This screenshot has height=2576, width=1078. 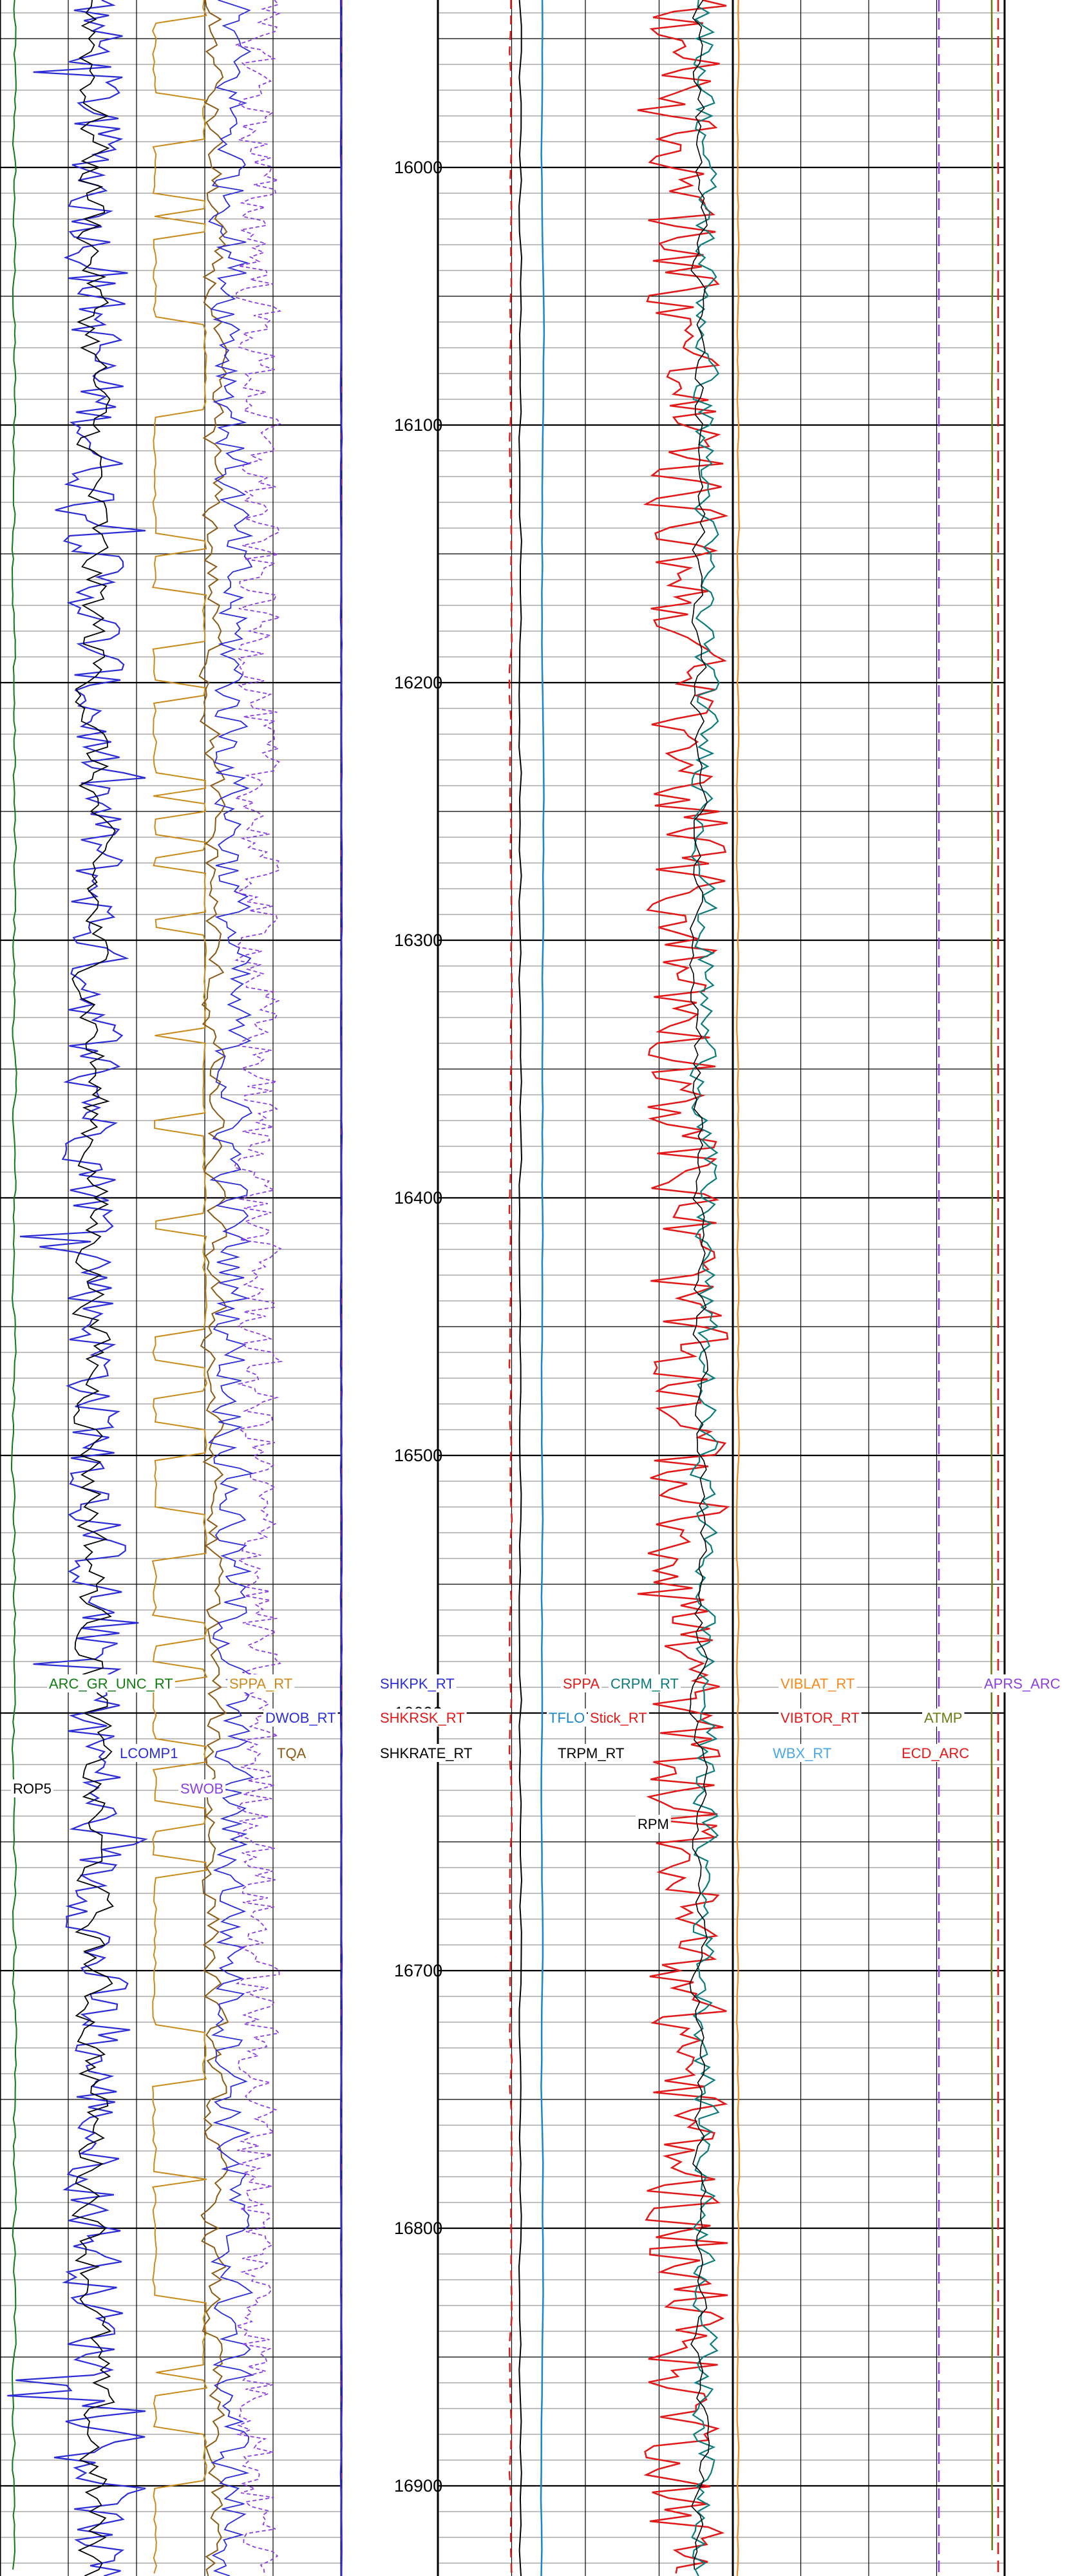 I want to click on viblat-curve, so click(x=738, y=1288).